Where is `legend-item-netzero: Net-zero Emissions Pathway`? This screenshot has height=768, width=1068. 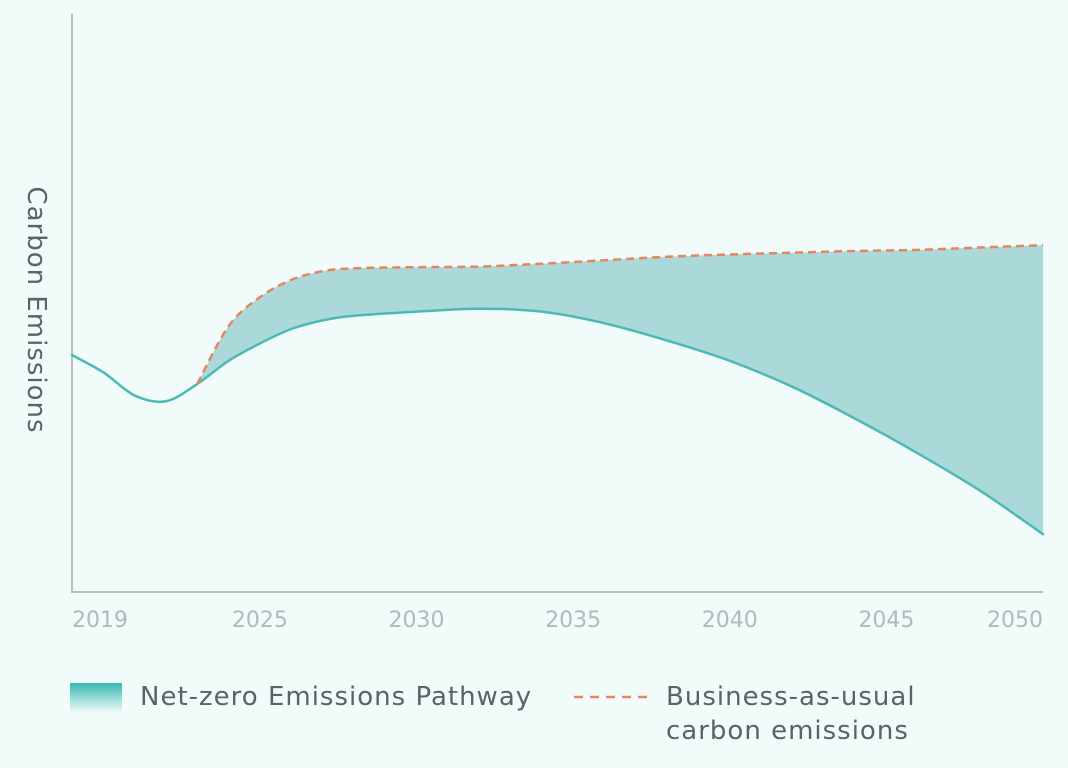
legend-item-netzero: Net-zero Emissions Pathway is located at coordinates (301, 697).